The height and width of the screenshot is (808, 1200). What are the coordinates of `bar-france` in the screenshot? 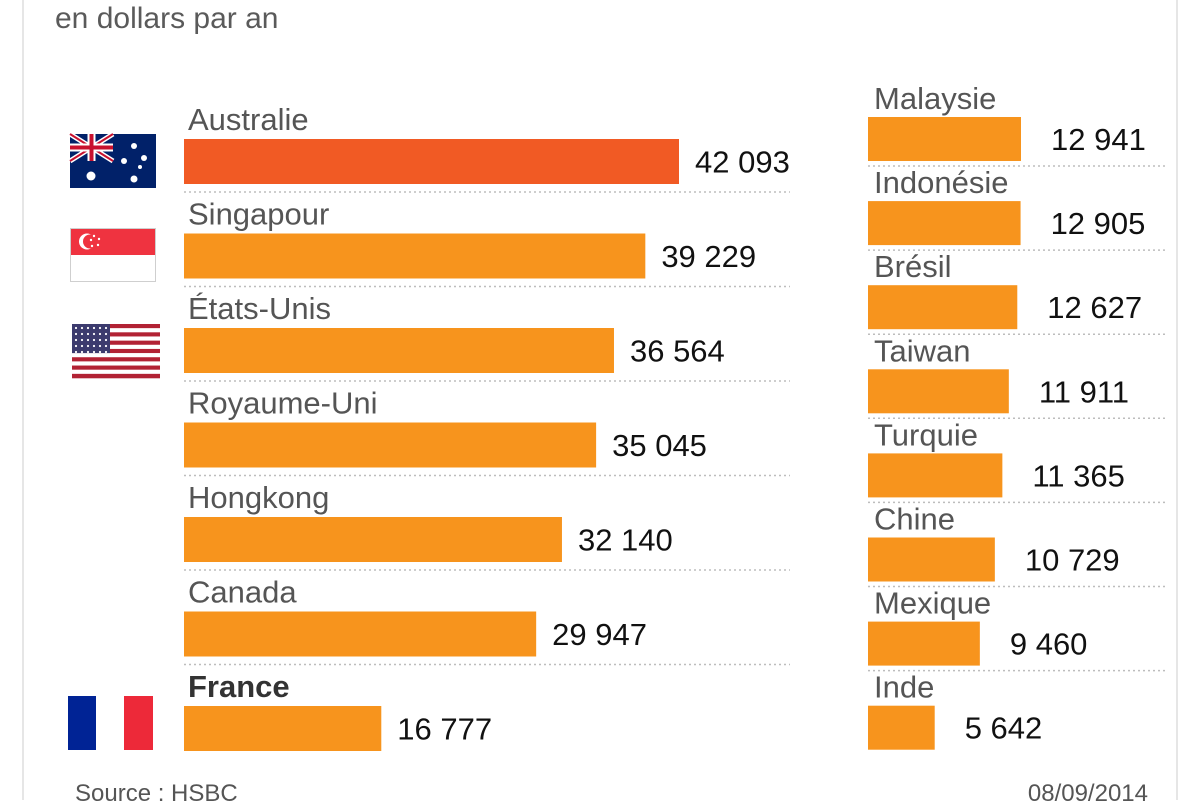 It's located at (283, 728).